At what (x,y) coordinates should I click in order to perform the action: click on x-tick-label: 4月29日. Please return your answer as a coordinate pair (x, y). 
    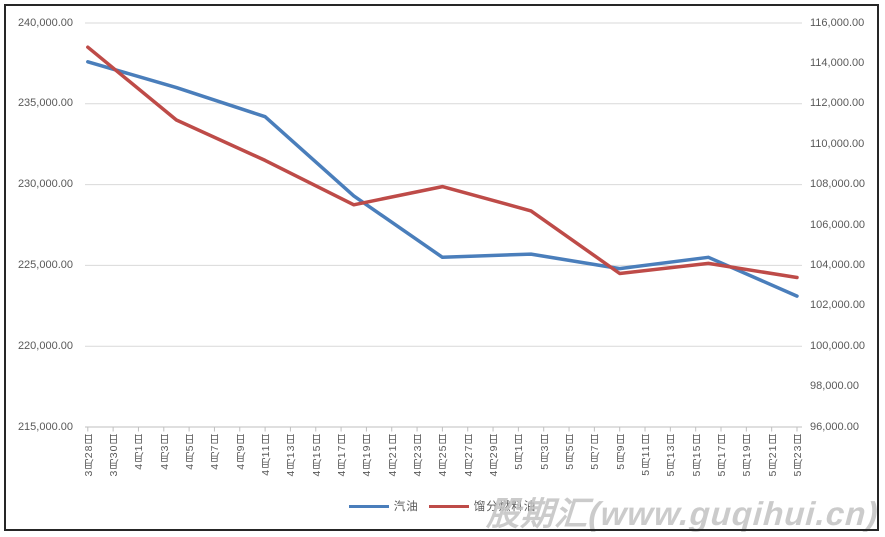
    Looking at the image, I should click on (494, 455).